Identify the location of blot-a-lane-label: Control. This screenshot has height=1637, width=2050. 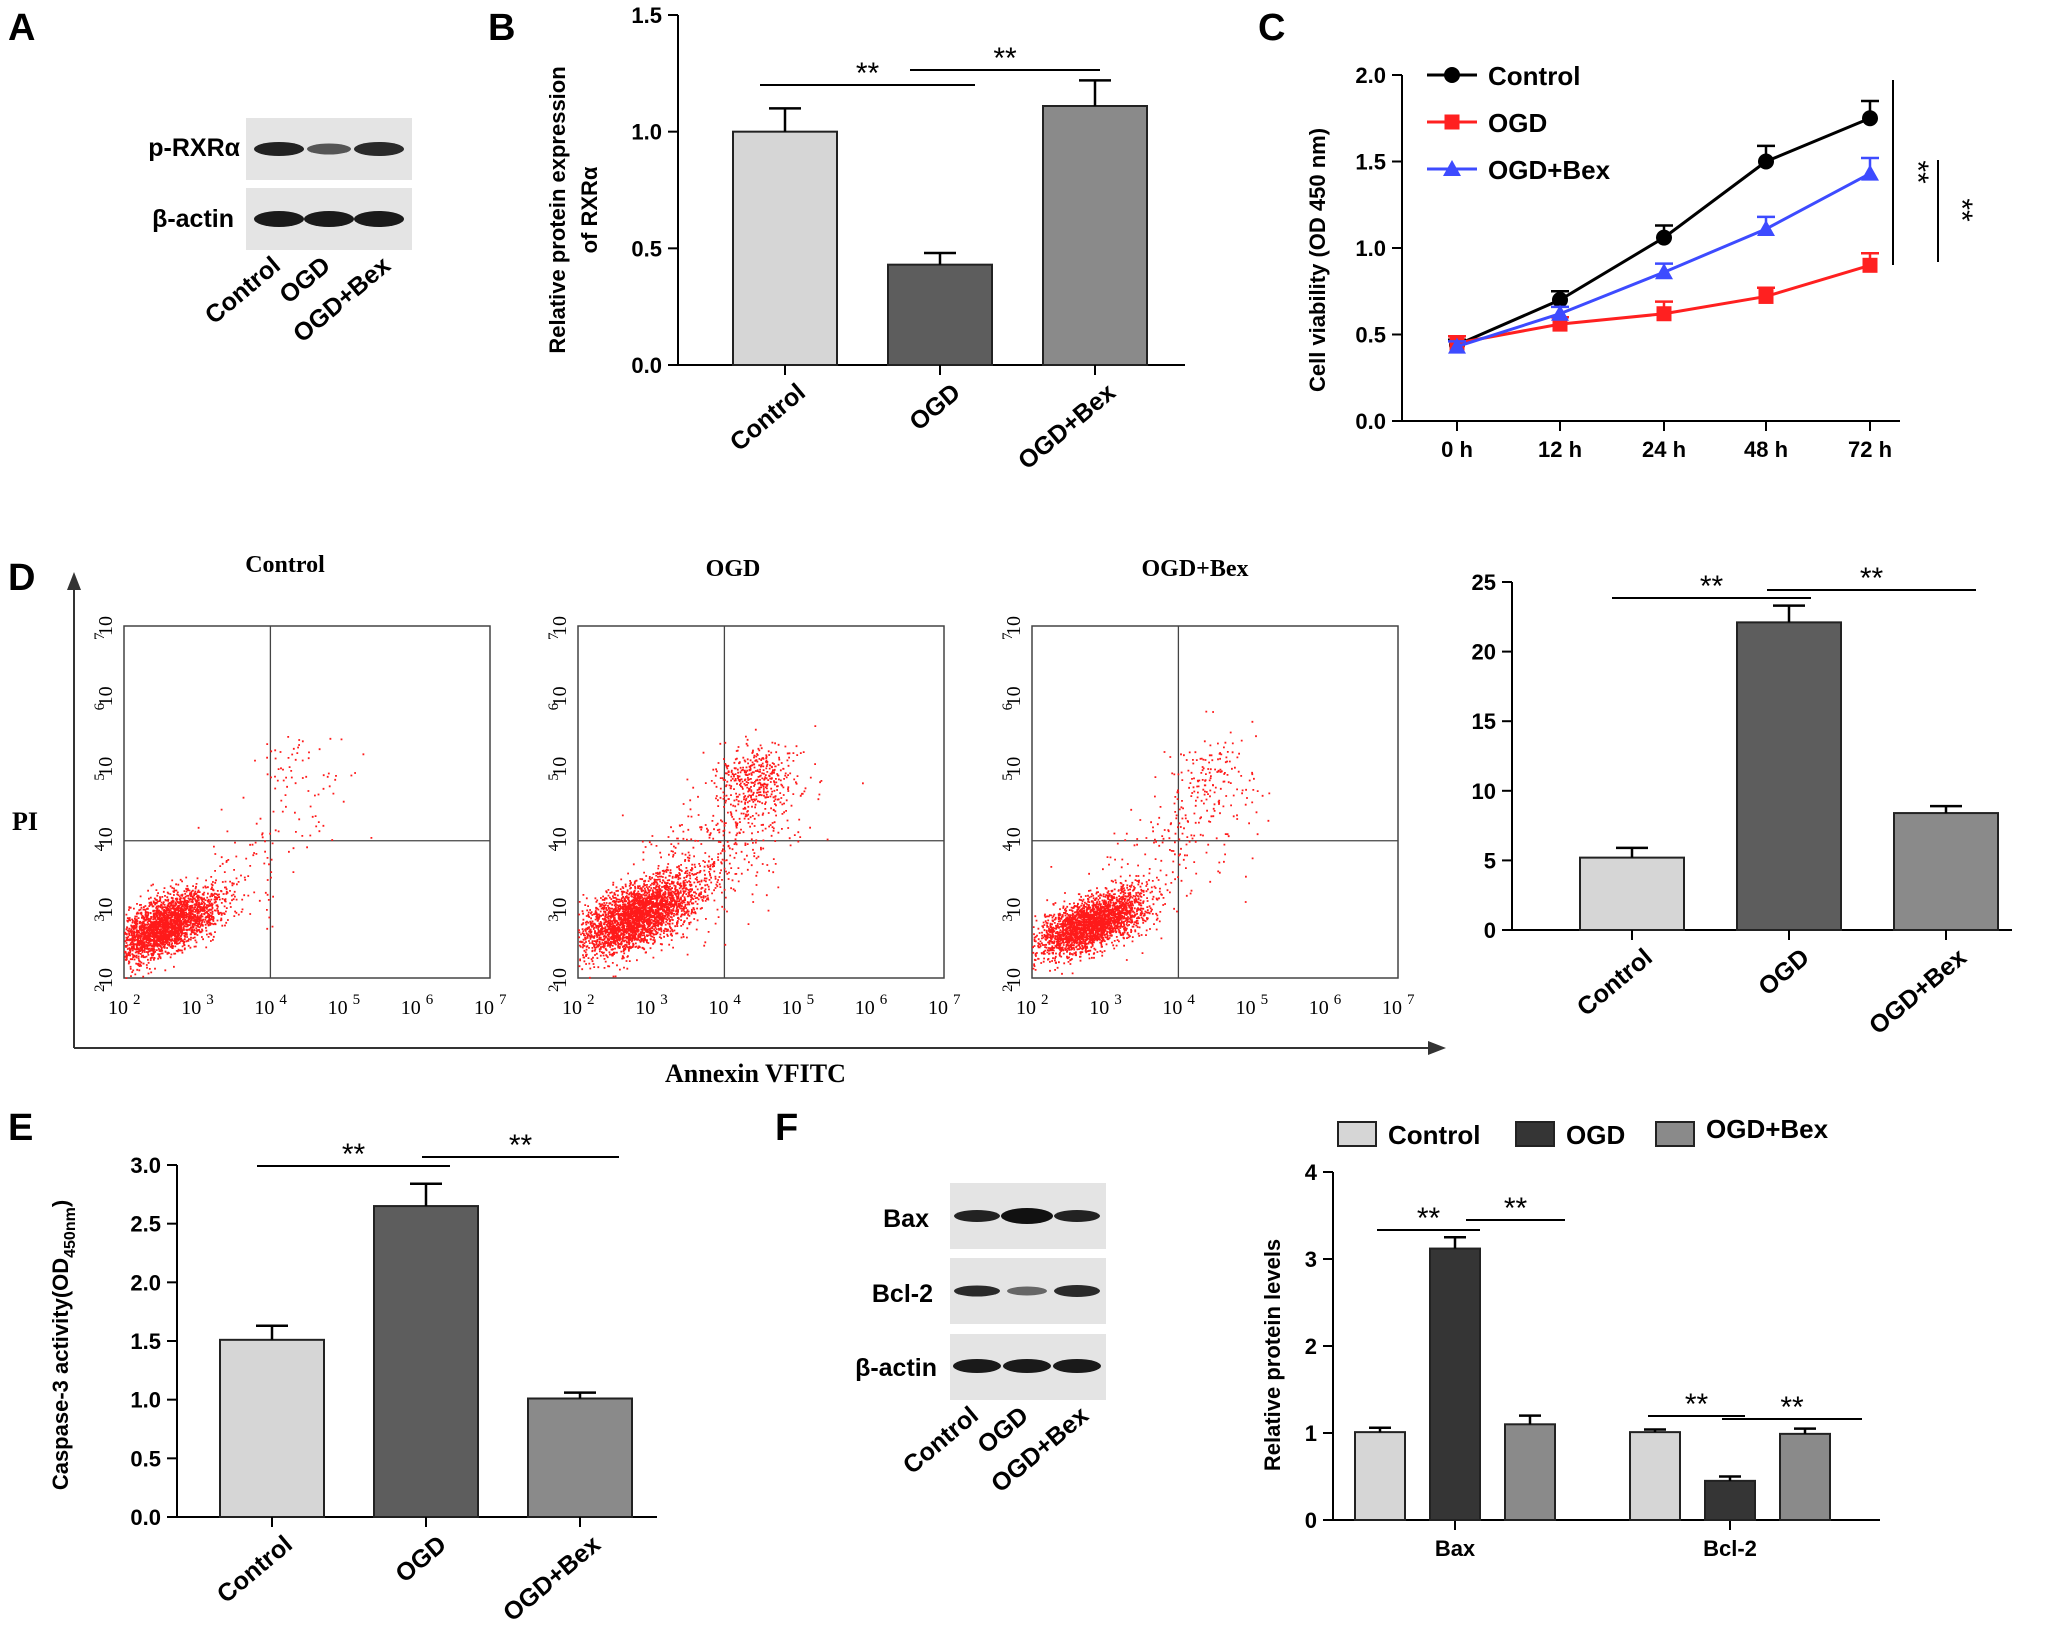
(243, 290).